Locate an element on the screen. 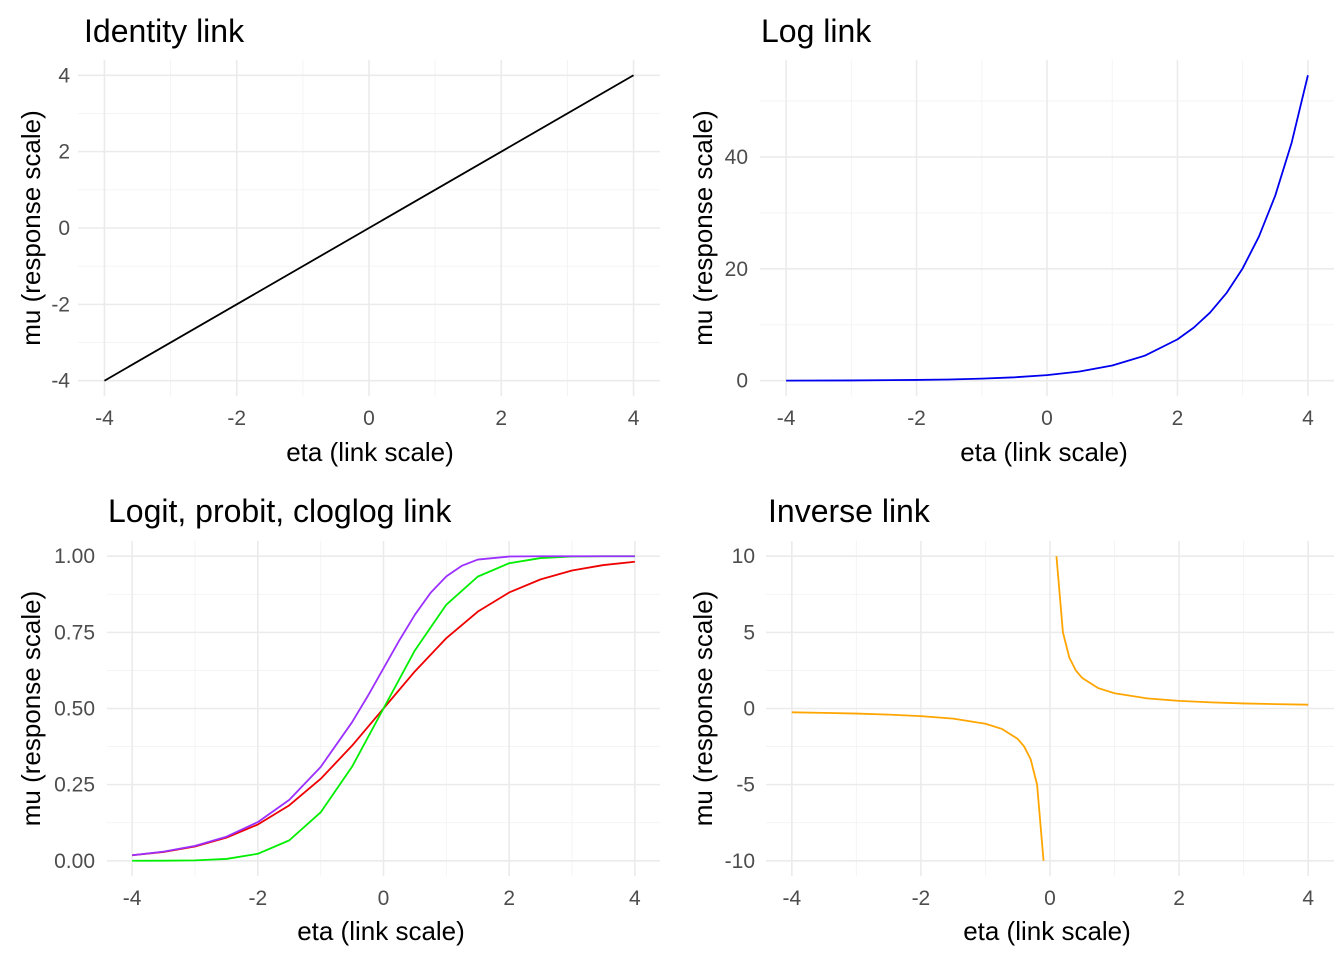 The width and height of the screenshot is (1344, 965). y-tick-label: -5 is located at coordinates (745, 785).